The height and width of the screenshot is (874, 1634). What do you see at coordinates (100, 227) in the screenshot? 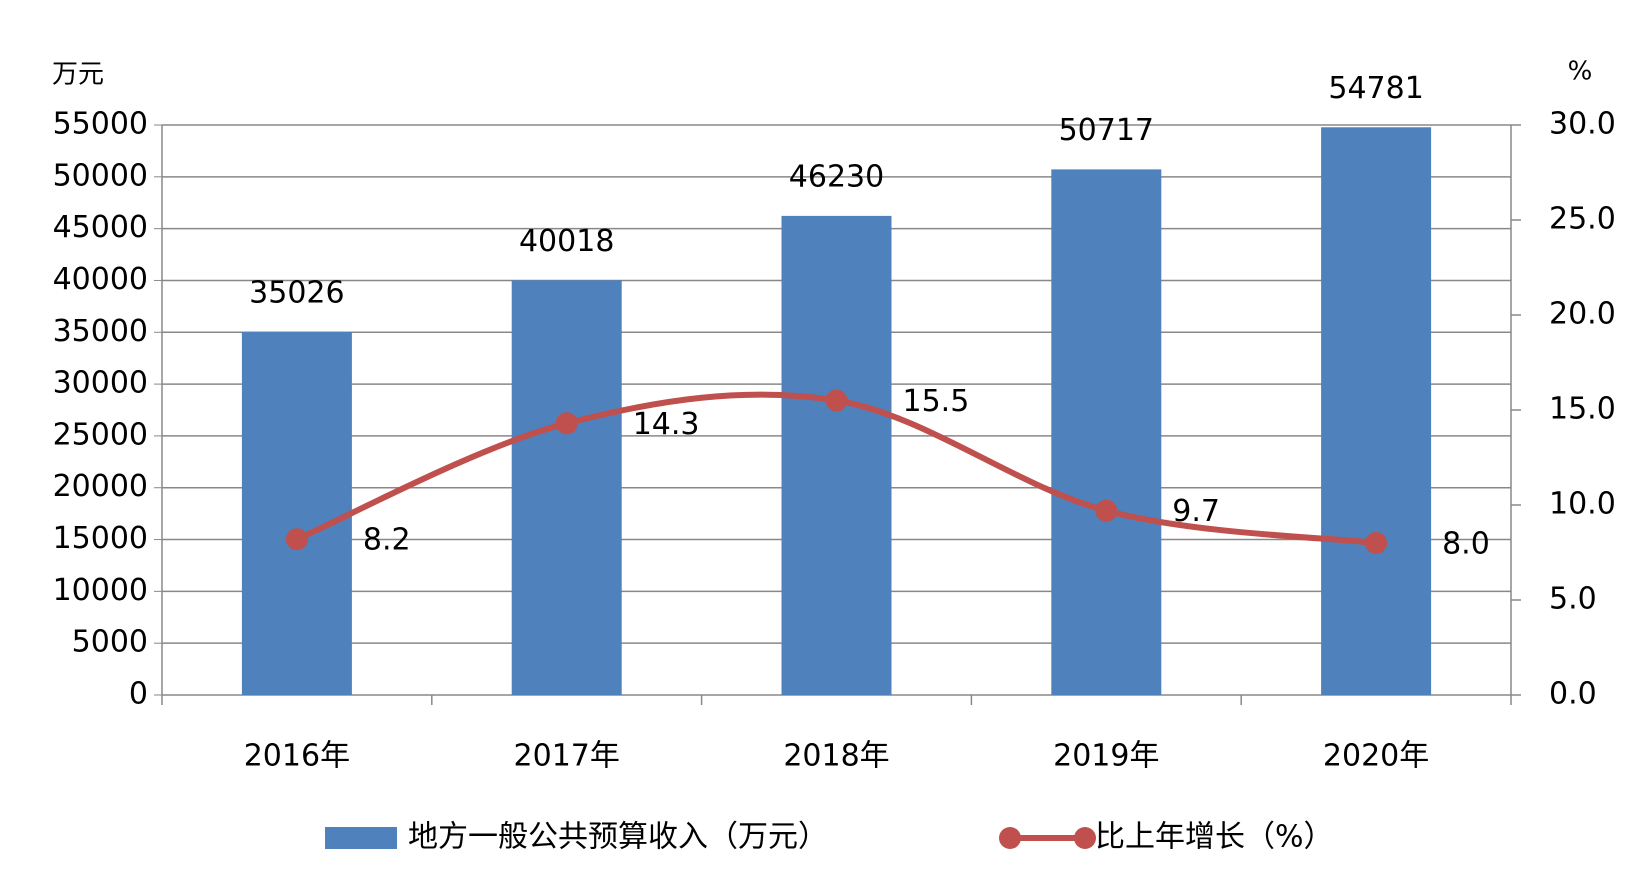
I see `y-tick-label: 45000` at bounding box center [100, 227].